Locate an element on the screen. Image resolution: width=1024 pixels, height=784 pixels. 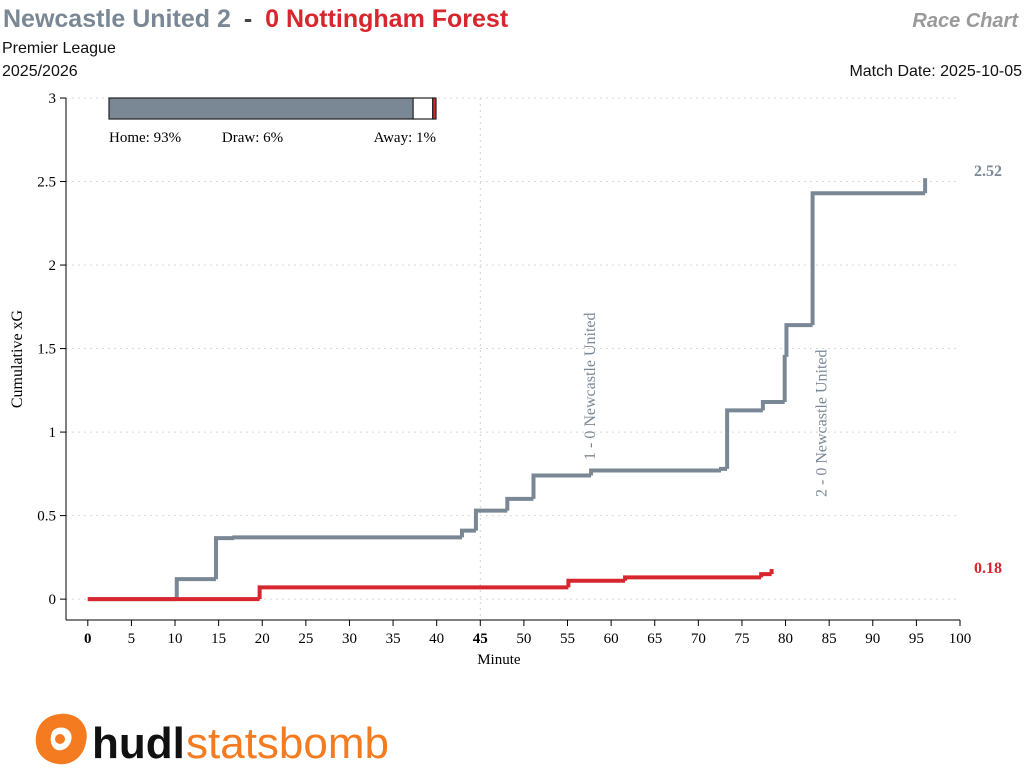
y-tick-label: 1.5 is located at coordinates (46, 350).